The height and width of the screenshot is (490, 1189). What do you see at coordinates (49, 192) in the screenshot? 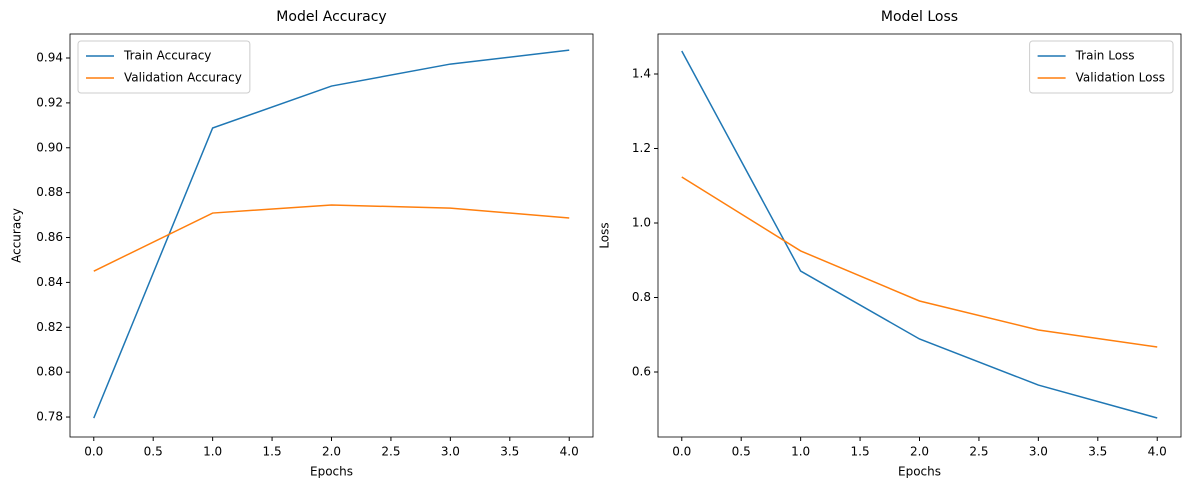
I see `y-tick-label: 0.88` at bounding box center [49, 192].